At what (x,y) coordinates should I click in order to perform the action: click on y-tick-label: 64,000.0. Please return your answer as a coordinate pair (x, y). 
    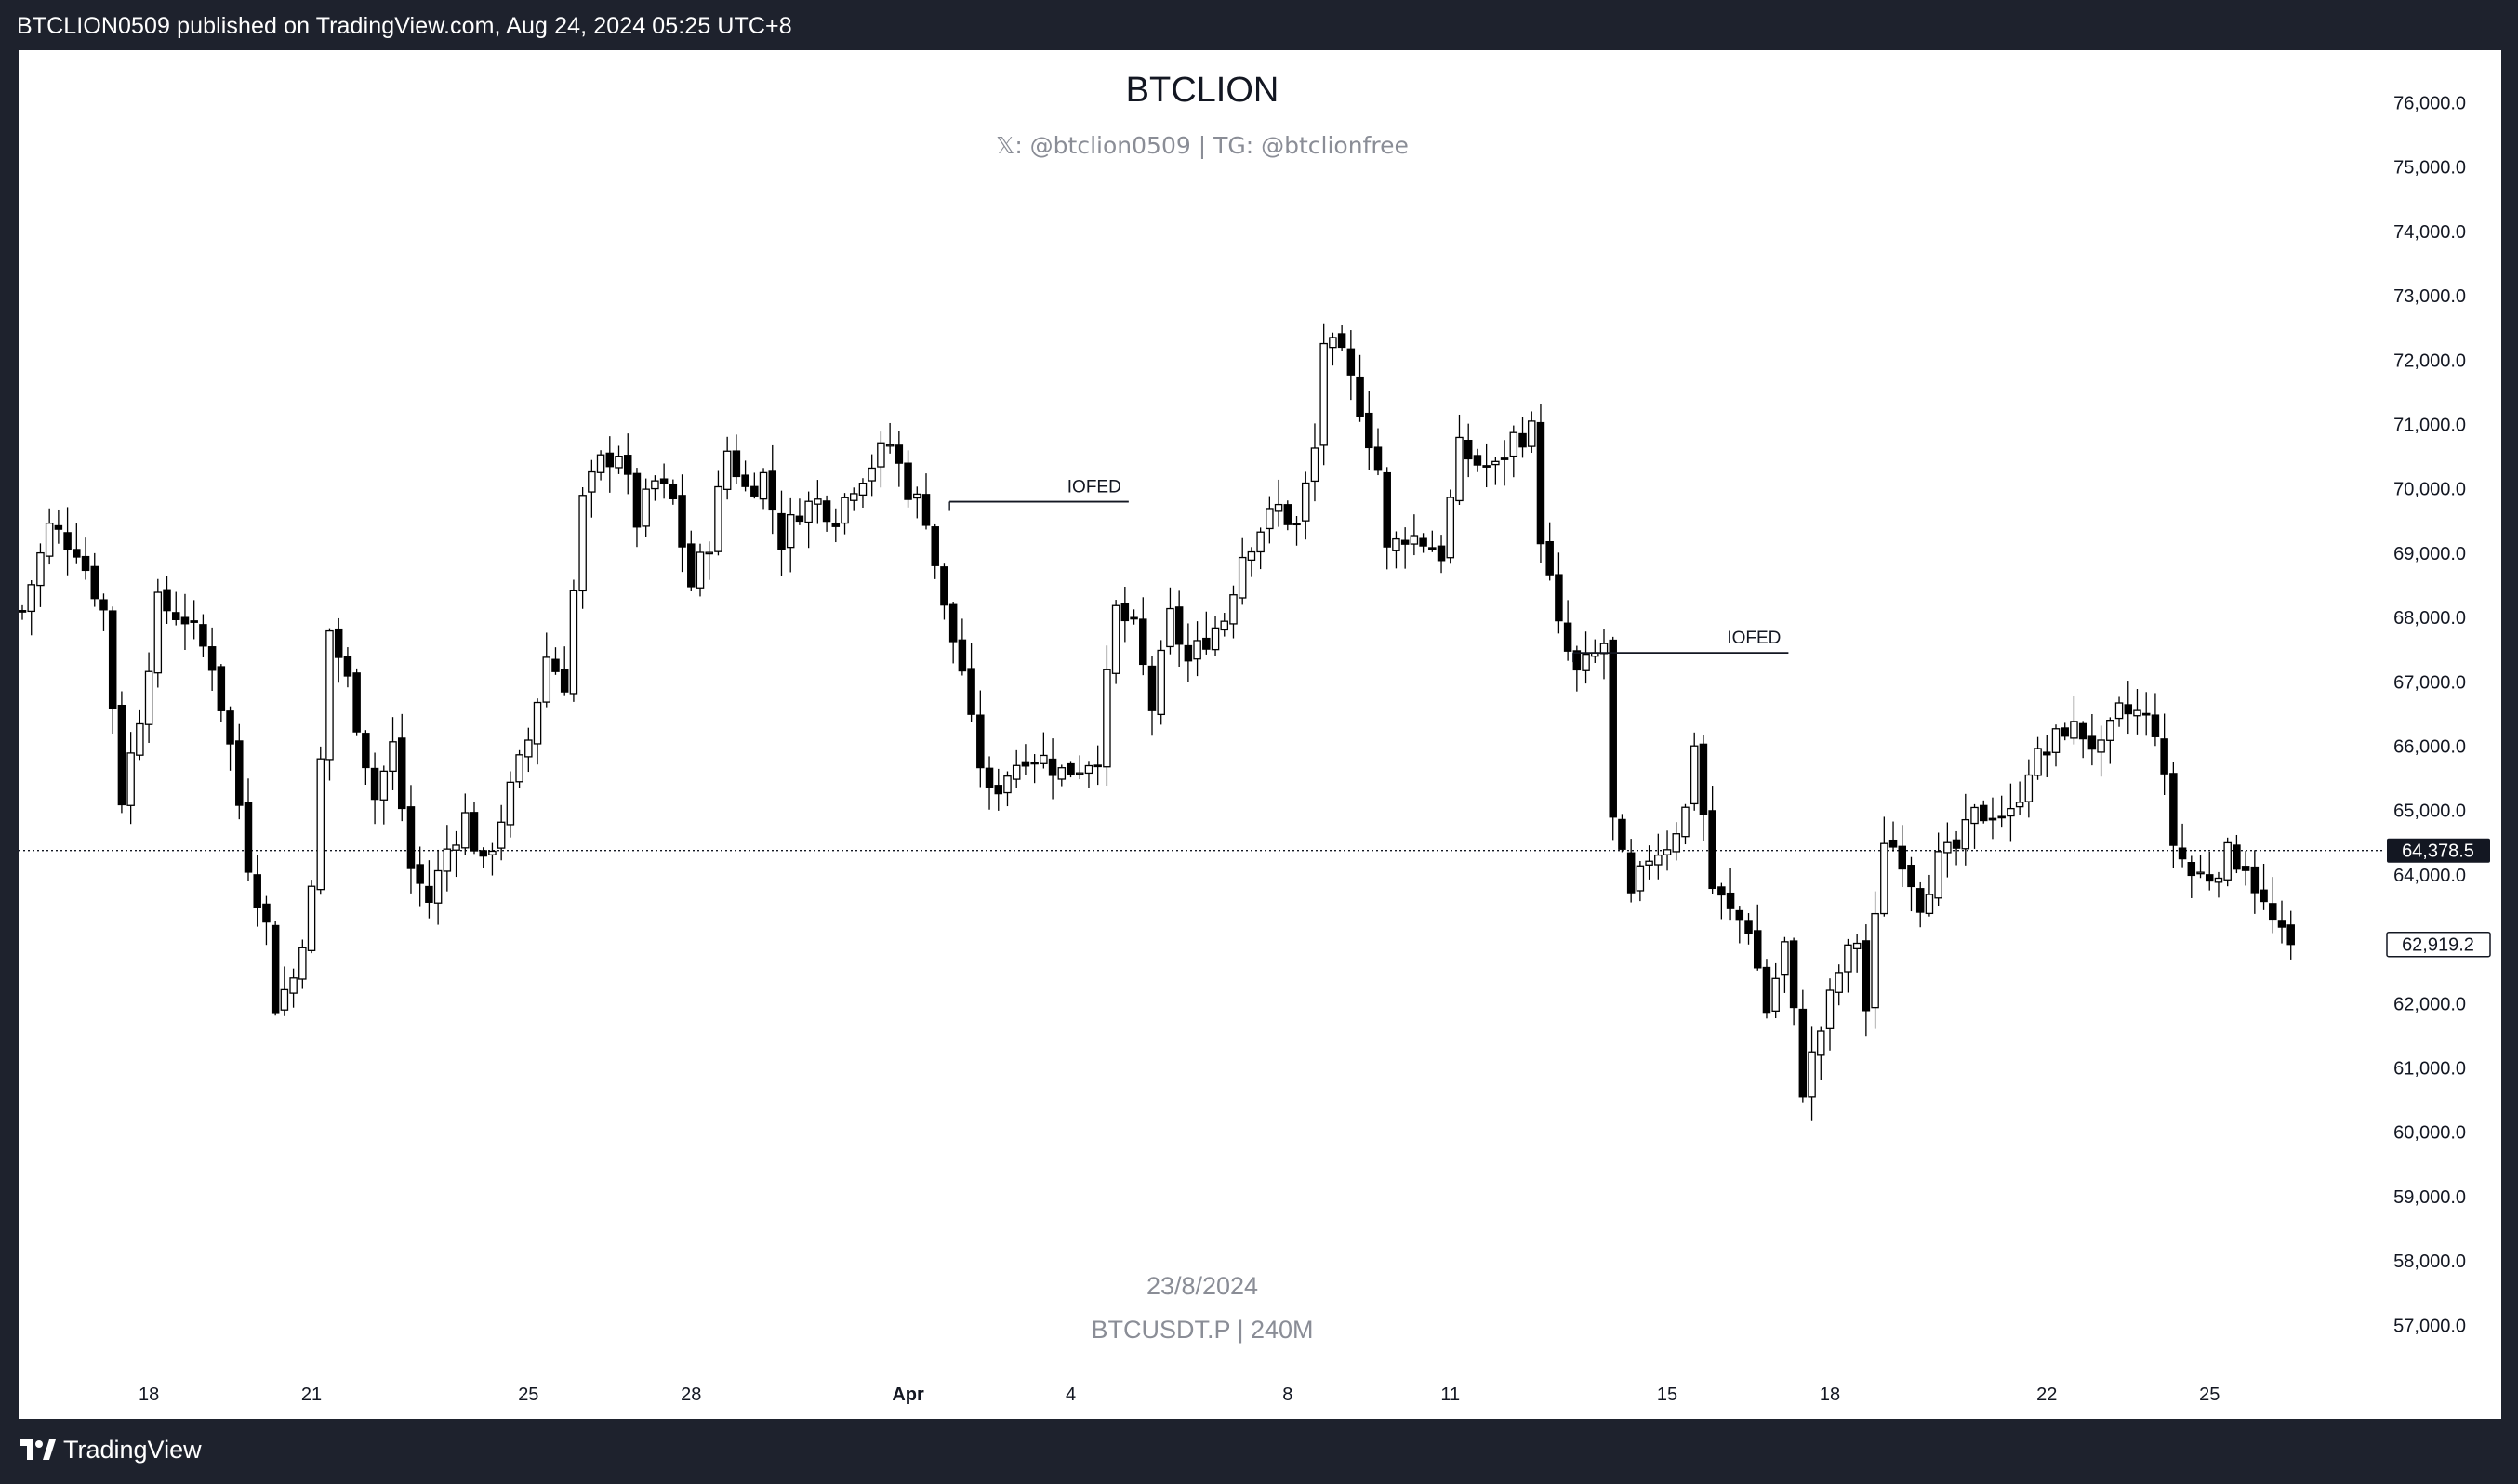
    Looking at the image, I should click on (2429, 876).